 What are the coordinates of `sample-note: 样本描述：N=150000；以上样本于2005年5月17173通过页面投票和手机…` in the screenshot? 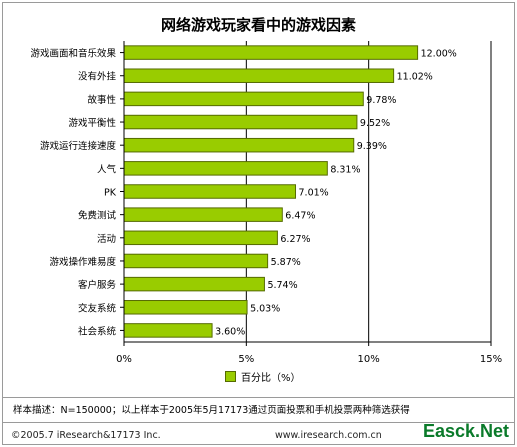 It's located at (211, 410).